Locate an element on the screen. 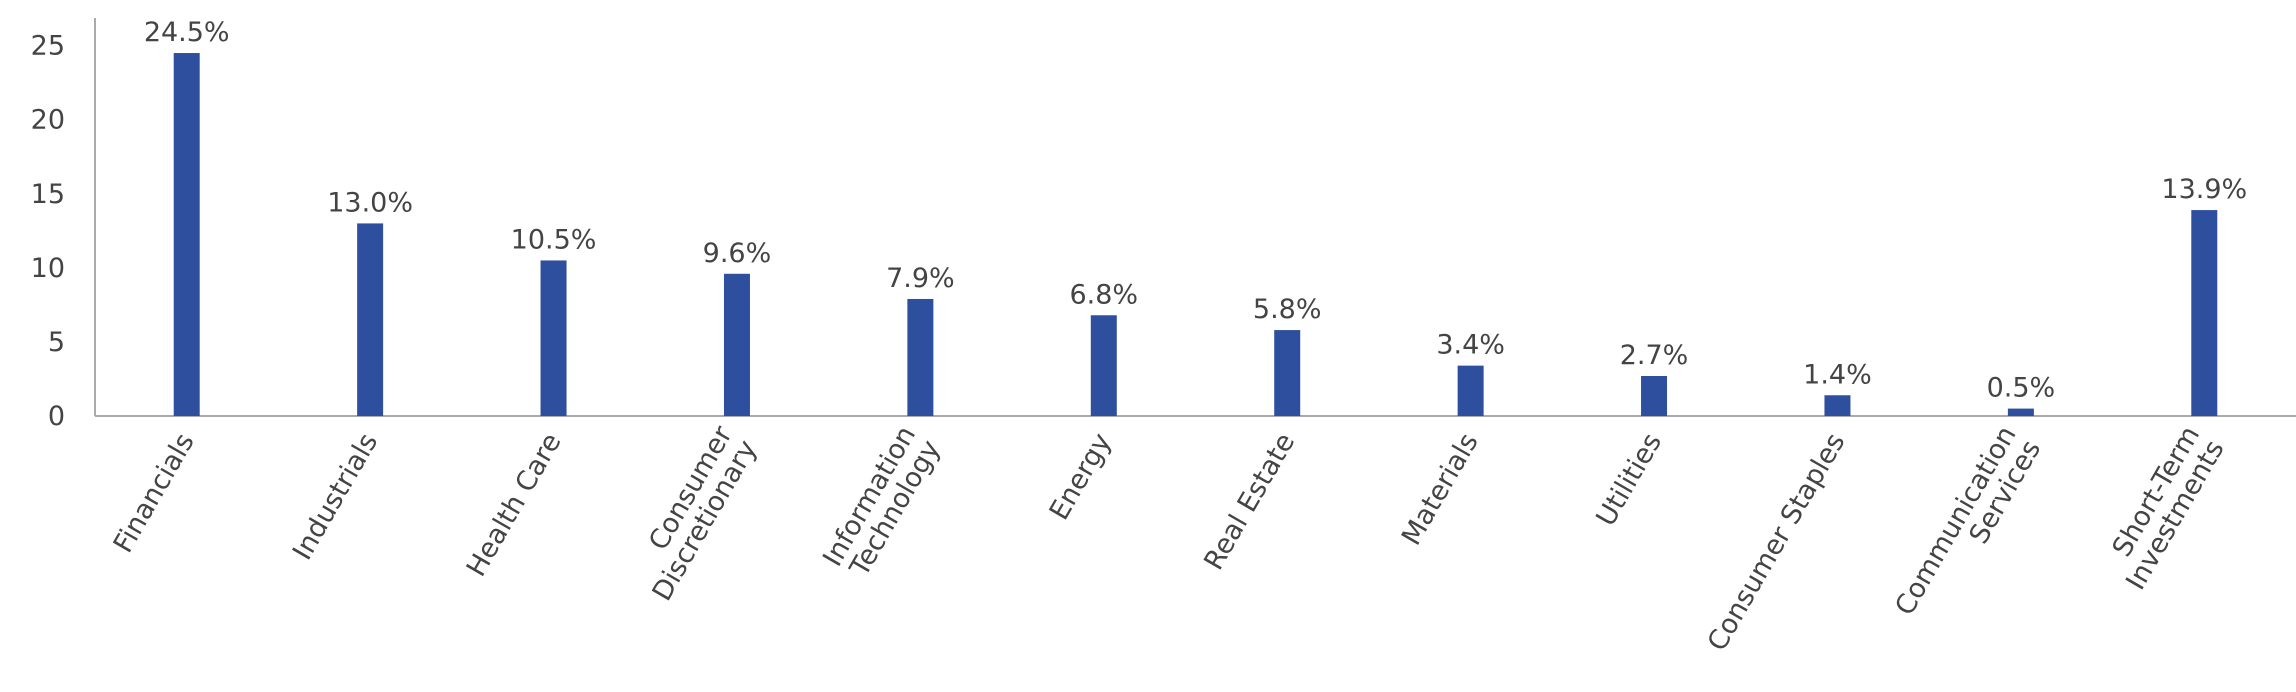 The height and width of the screenshot is (692, 2296). y-tick-label: 5 is located at coordinates (56, 342).